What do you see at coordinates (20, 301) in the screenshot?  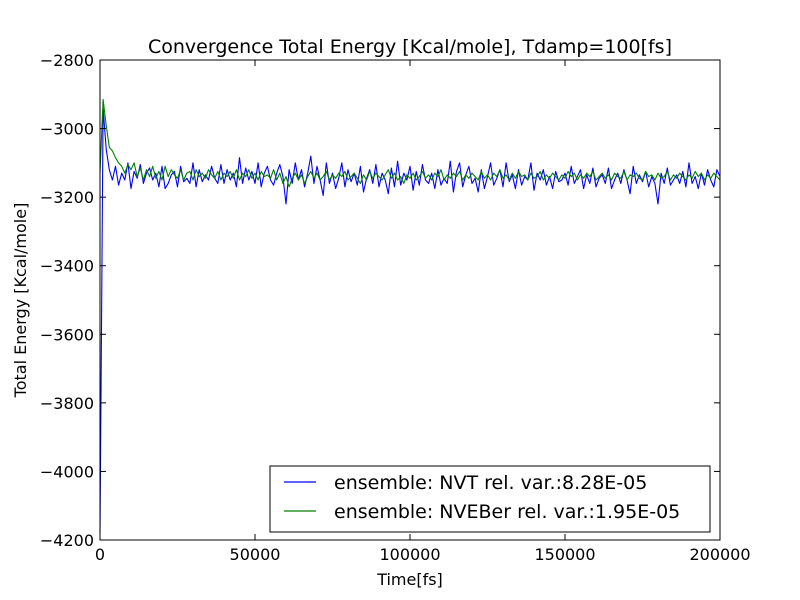 I see `y-axis-title: Total Energy [Kcal/mole]` at bounding box center [20, 301].